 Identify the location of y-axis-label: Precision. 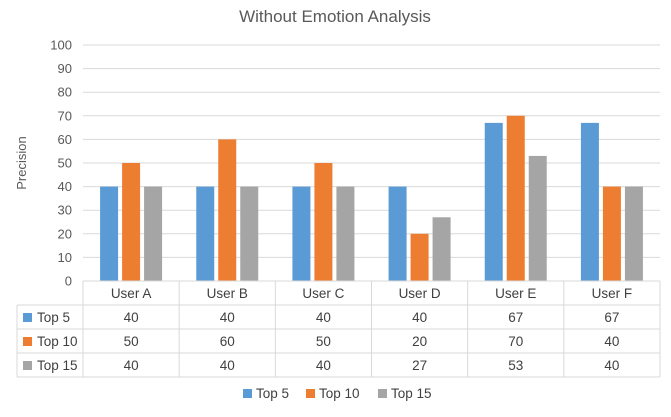
(21, 162).